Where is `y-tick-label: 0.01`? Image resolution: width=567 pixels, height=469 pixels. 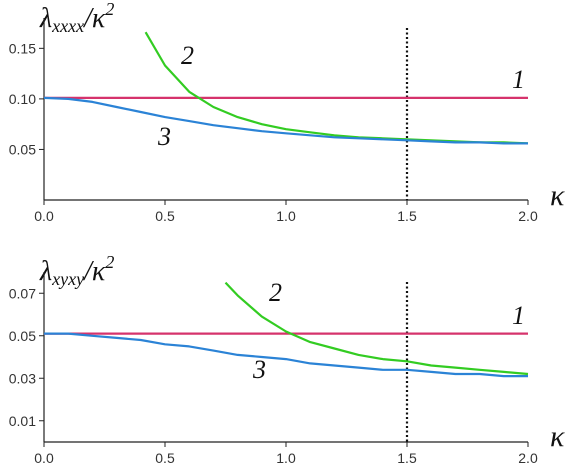
y-tick-label: 0.01 is located at coordinates (22, 421).